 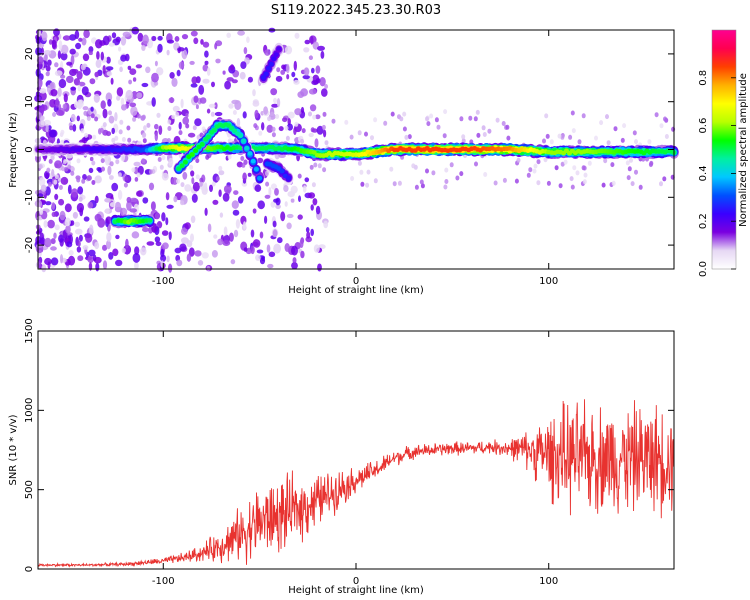 What do you see at coordinates (356, 590) in the screenshot?
I see `snr-xlabel: Height of straight line (km)` at bounding box center [356, 590].